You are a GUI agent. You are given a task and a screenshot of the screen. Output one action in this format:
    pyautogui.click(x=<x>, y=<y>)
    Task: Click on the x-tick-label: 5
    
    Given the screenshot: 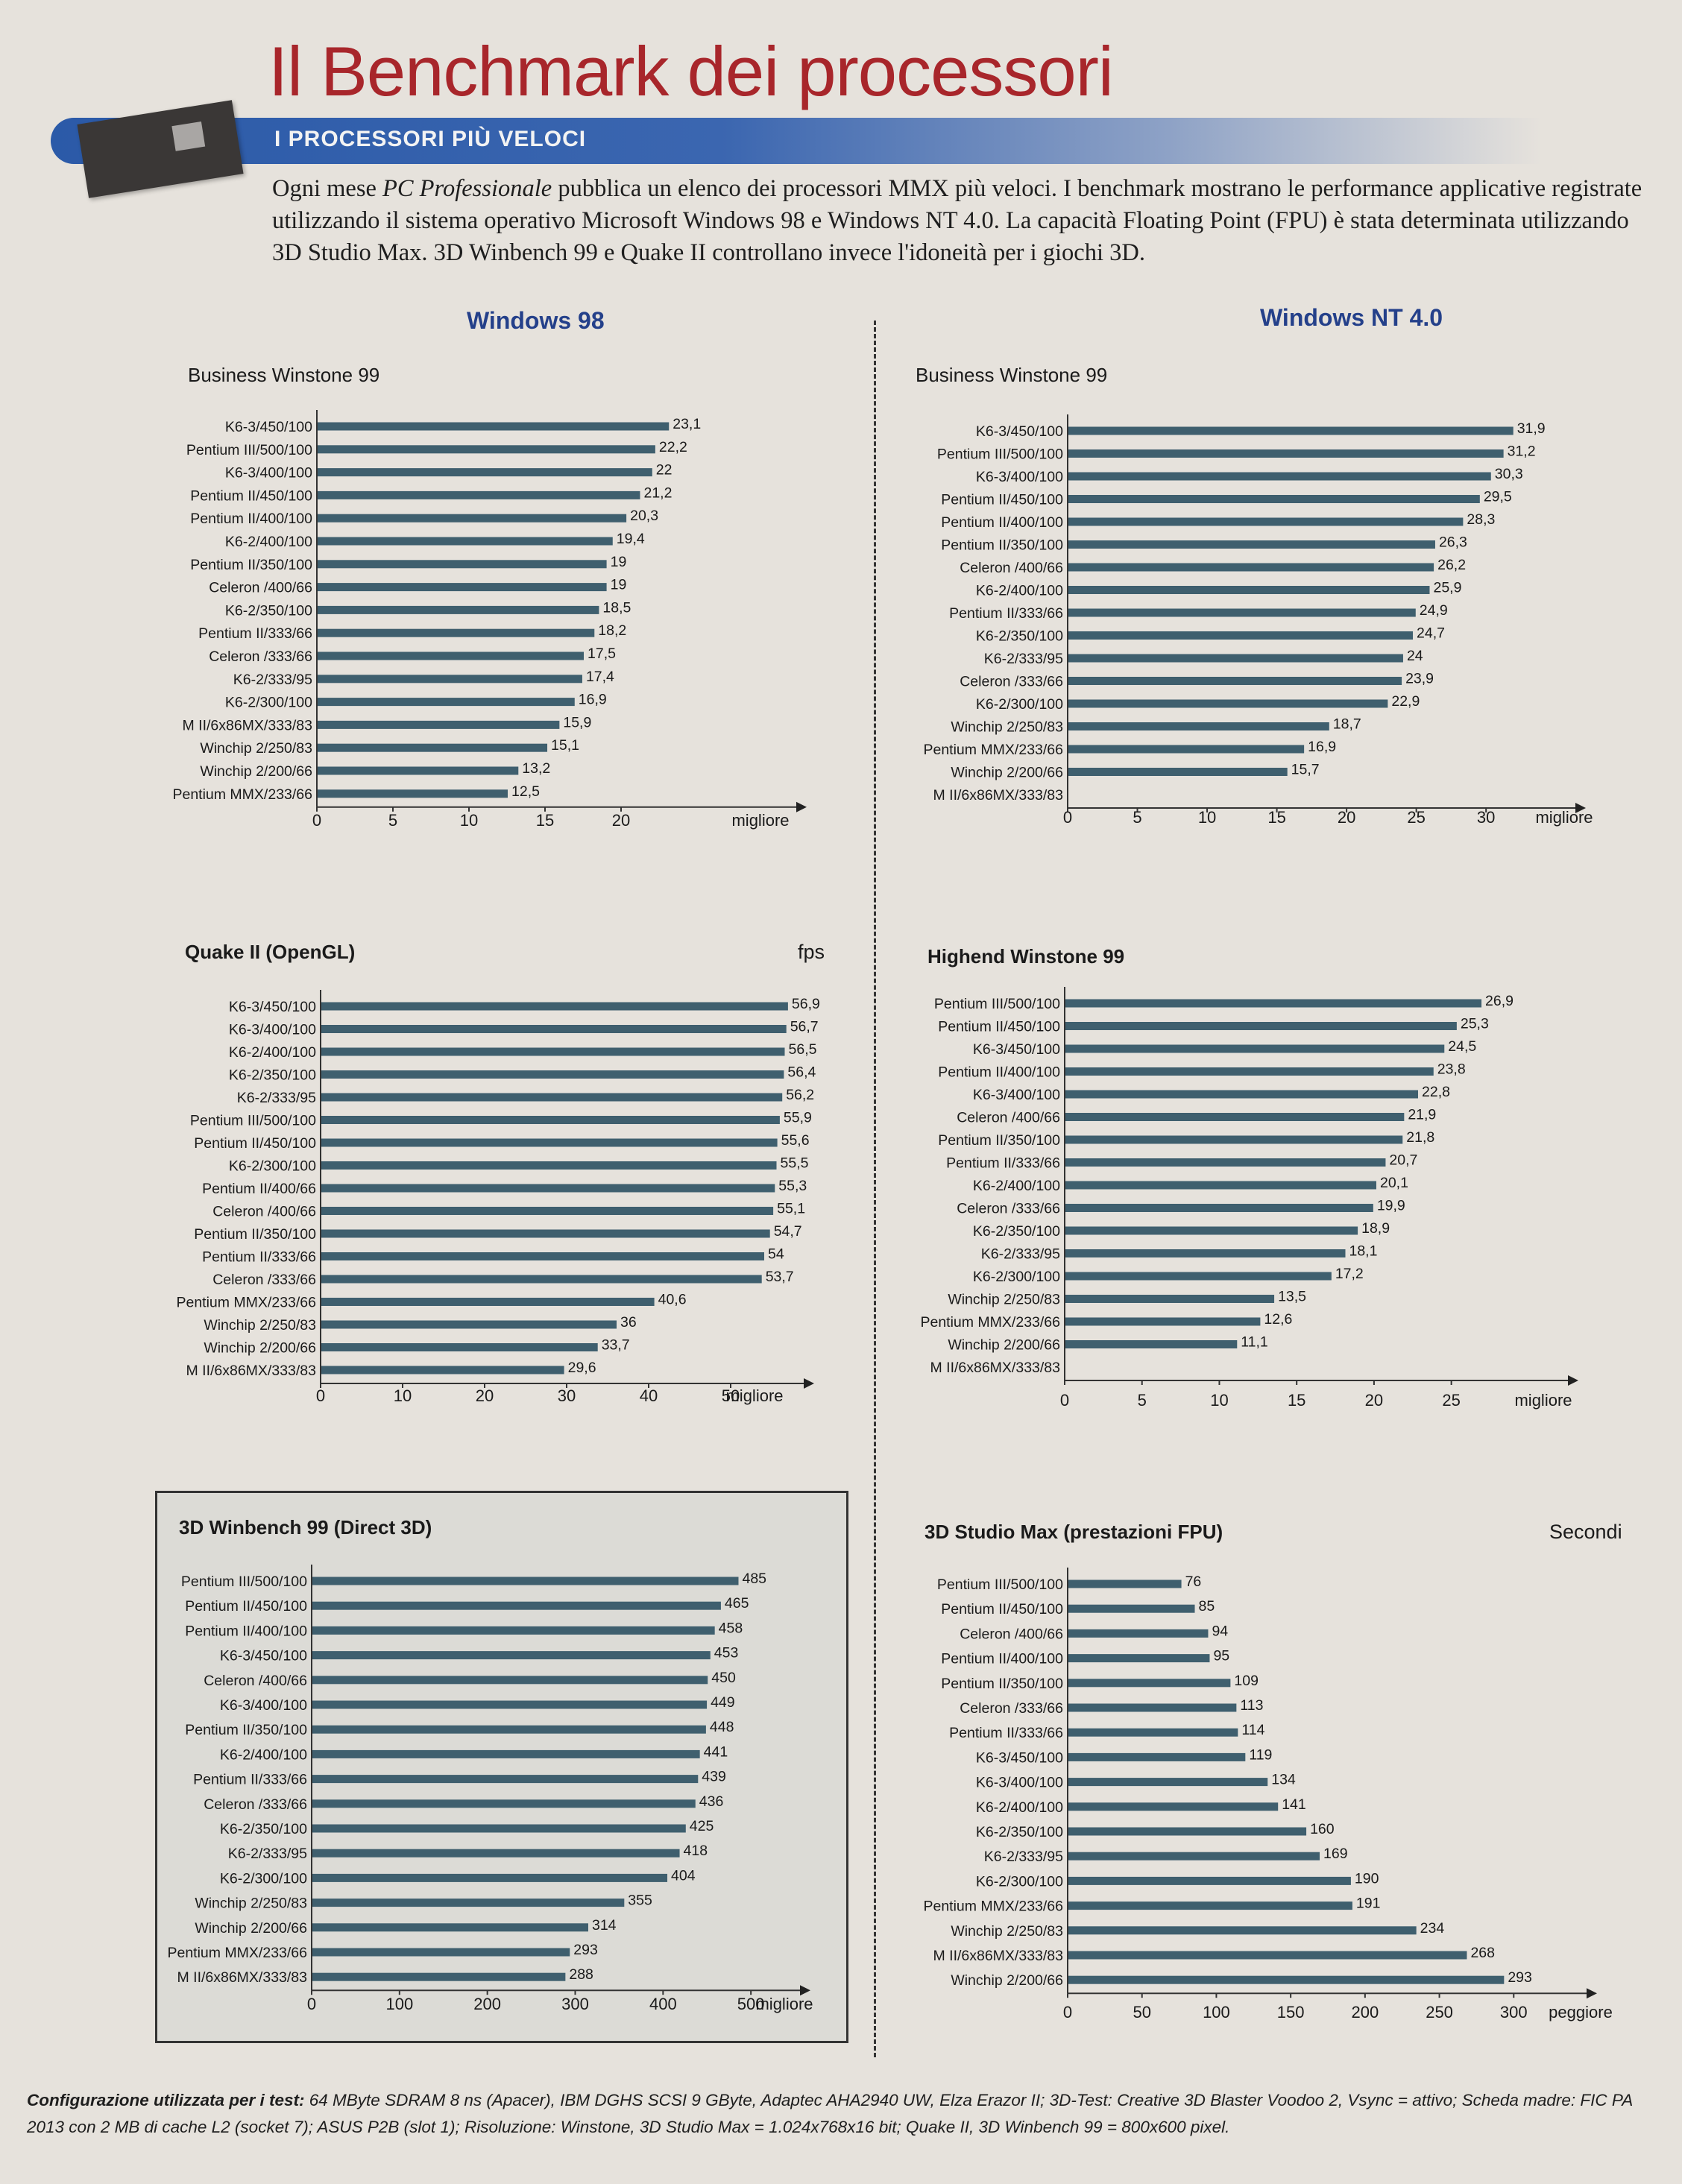 What is the action you would take?
    pyautogui.click(x=1142, y=1400)
    